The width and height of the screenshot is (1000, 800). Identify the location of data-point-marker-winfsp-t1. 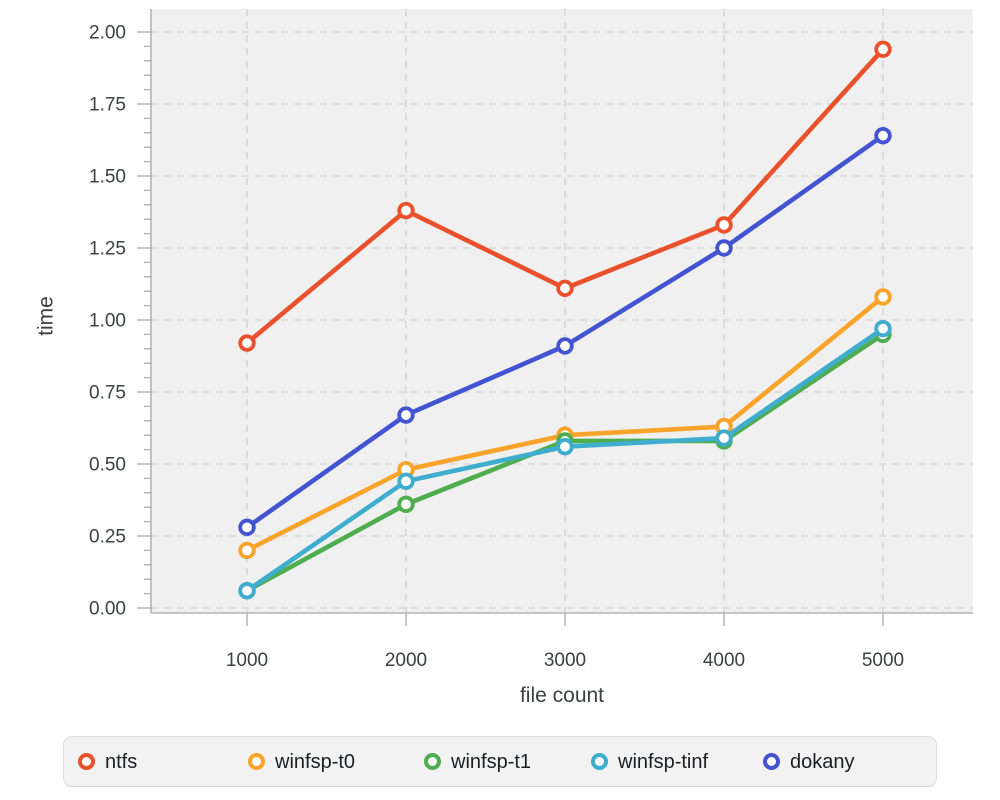
(406, 504).